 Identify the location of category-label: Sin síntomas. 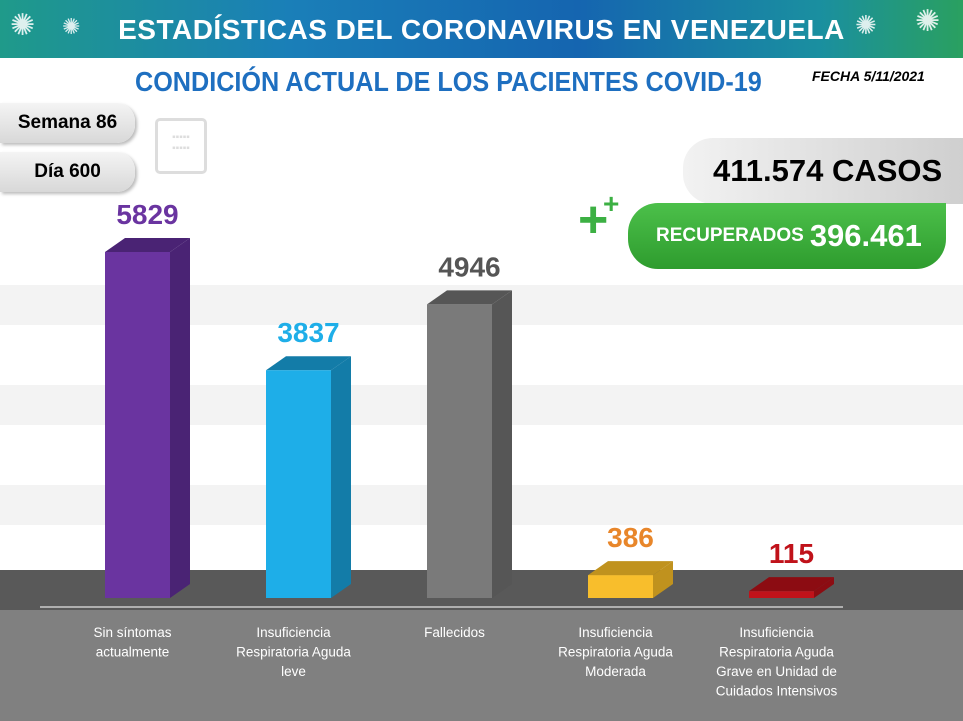
(132, 632).